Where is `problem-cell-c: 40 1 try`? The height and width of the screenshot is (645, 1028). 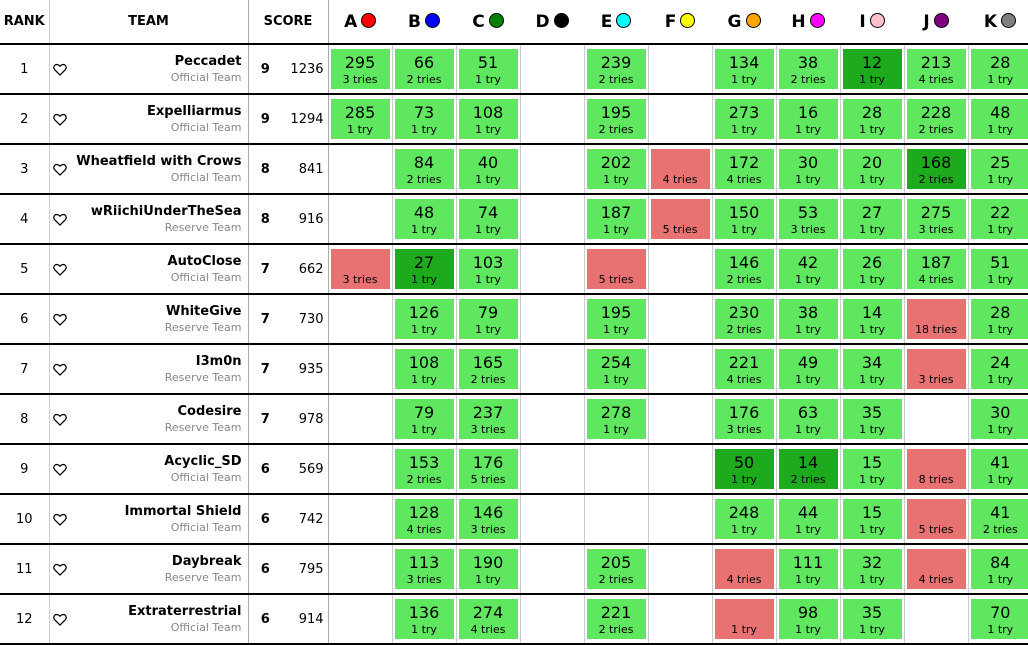 problem-cell-c: 40 1 try is located at coordinates (488, 169).